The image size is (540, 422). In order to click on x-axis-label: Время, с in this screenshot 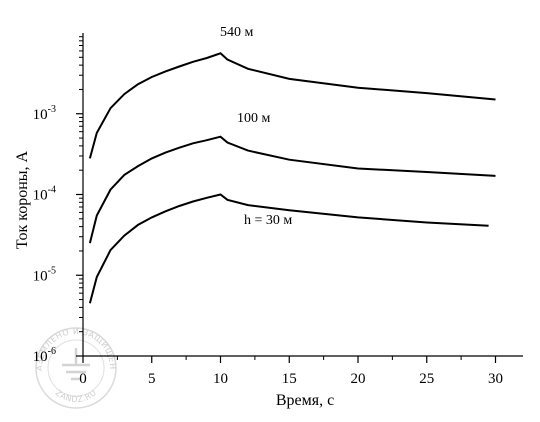, I will do `click(305, 400)`.